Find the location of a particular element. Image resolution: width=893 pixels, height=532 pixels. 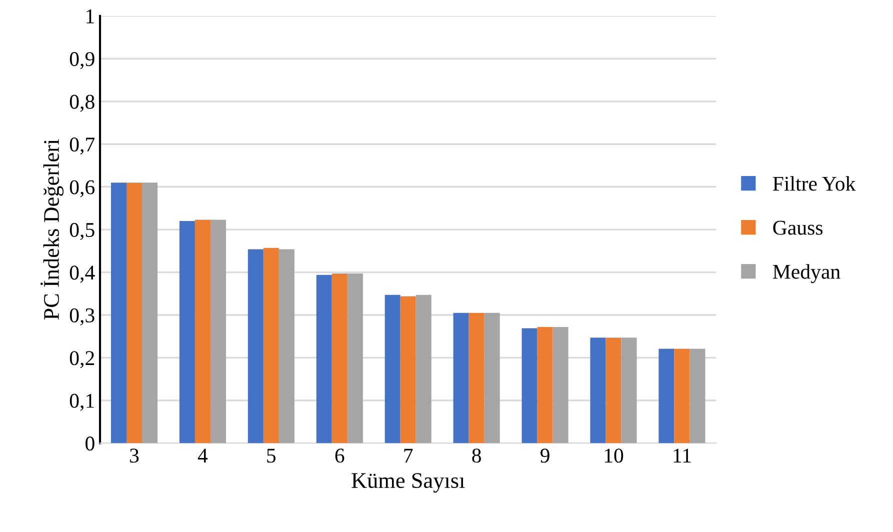

x-tick-label: 6 is located at coordinates (339, 455).